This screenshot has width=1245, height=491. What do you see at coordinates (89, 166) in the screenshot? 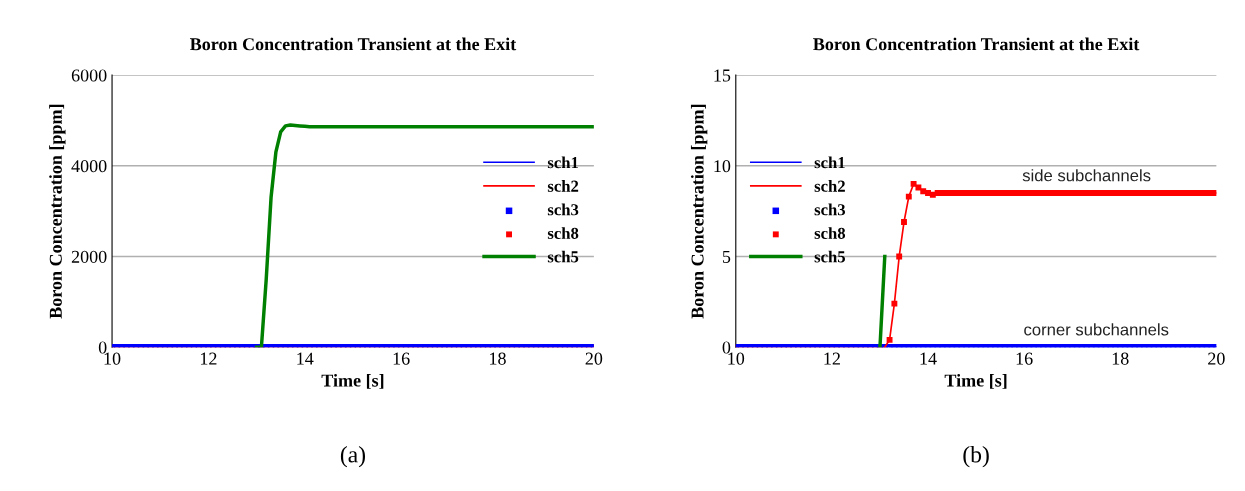
I see `y-tick-label: 4000` at bounding box center [89, 166].